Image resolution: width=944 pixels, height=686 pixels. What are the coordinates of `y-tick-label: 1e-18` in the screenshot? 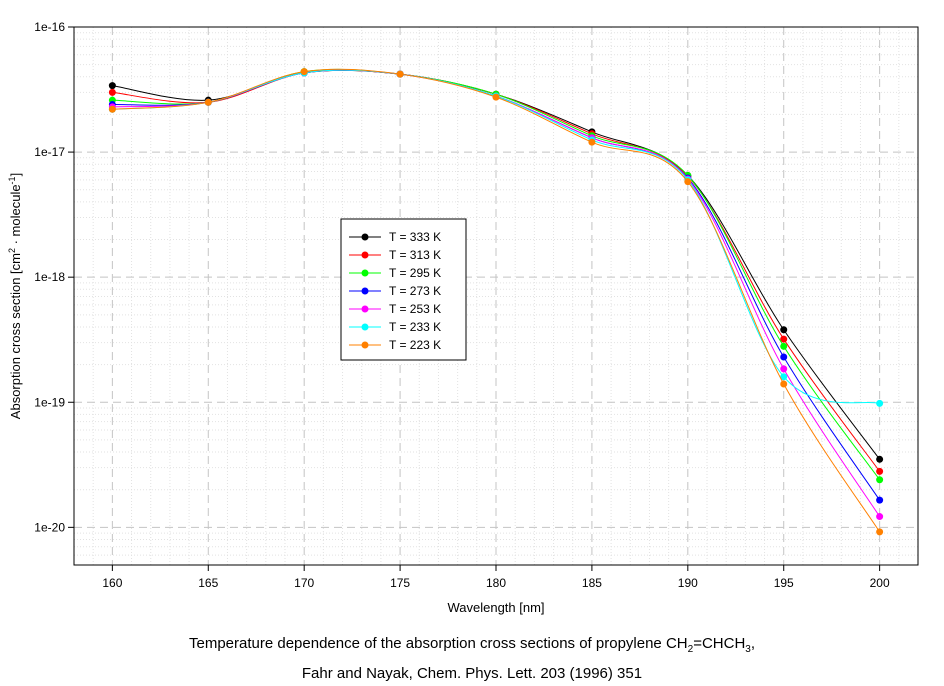 It's located at (49, 277).